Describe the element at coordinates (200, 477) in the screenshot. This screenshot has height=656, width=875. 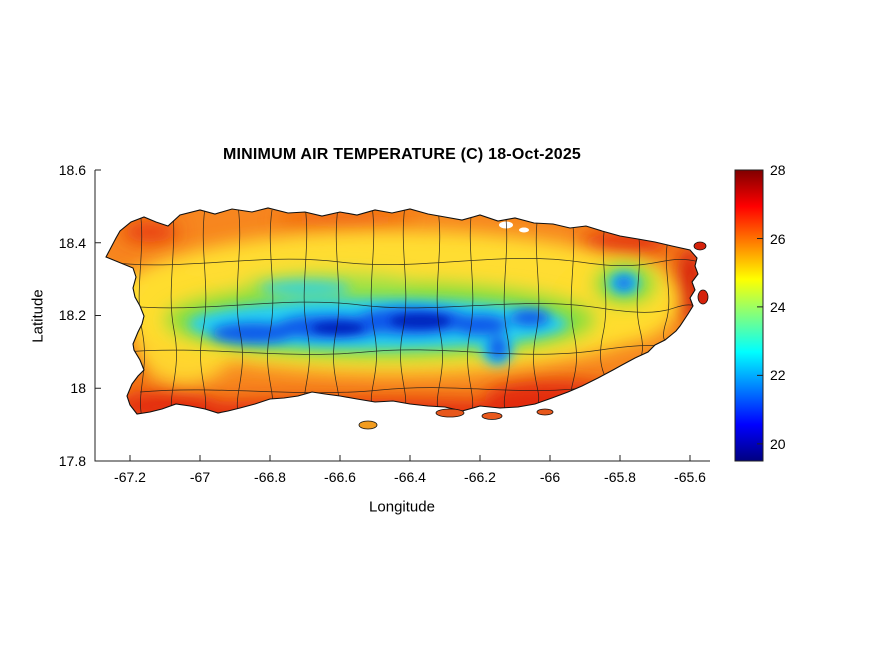
I see `x-tick-label: -67` at that location.